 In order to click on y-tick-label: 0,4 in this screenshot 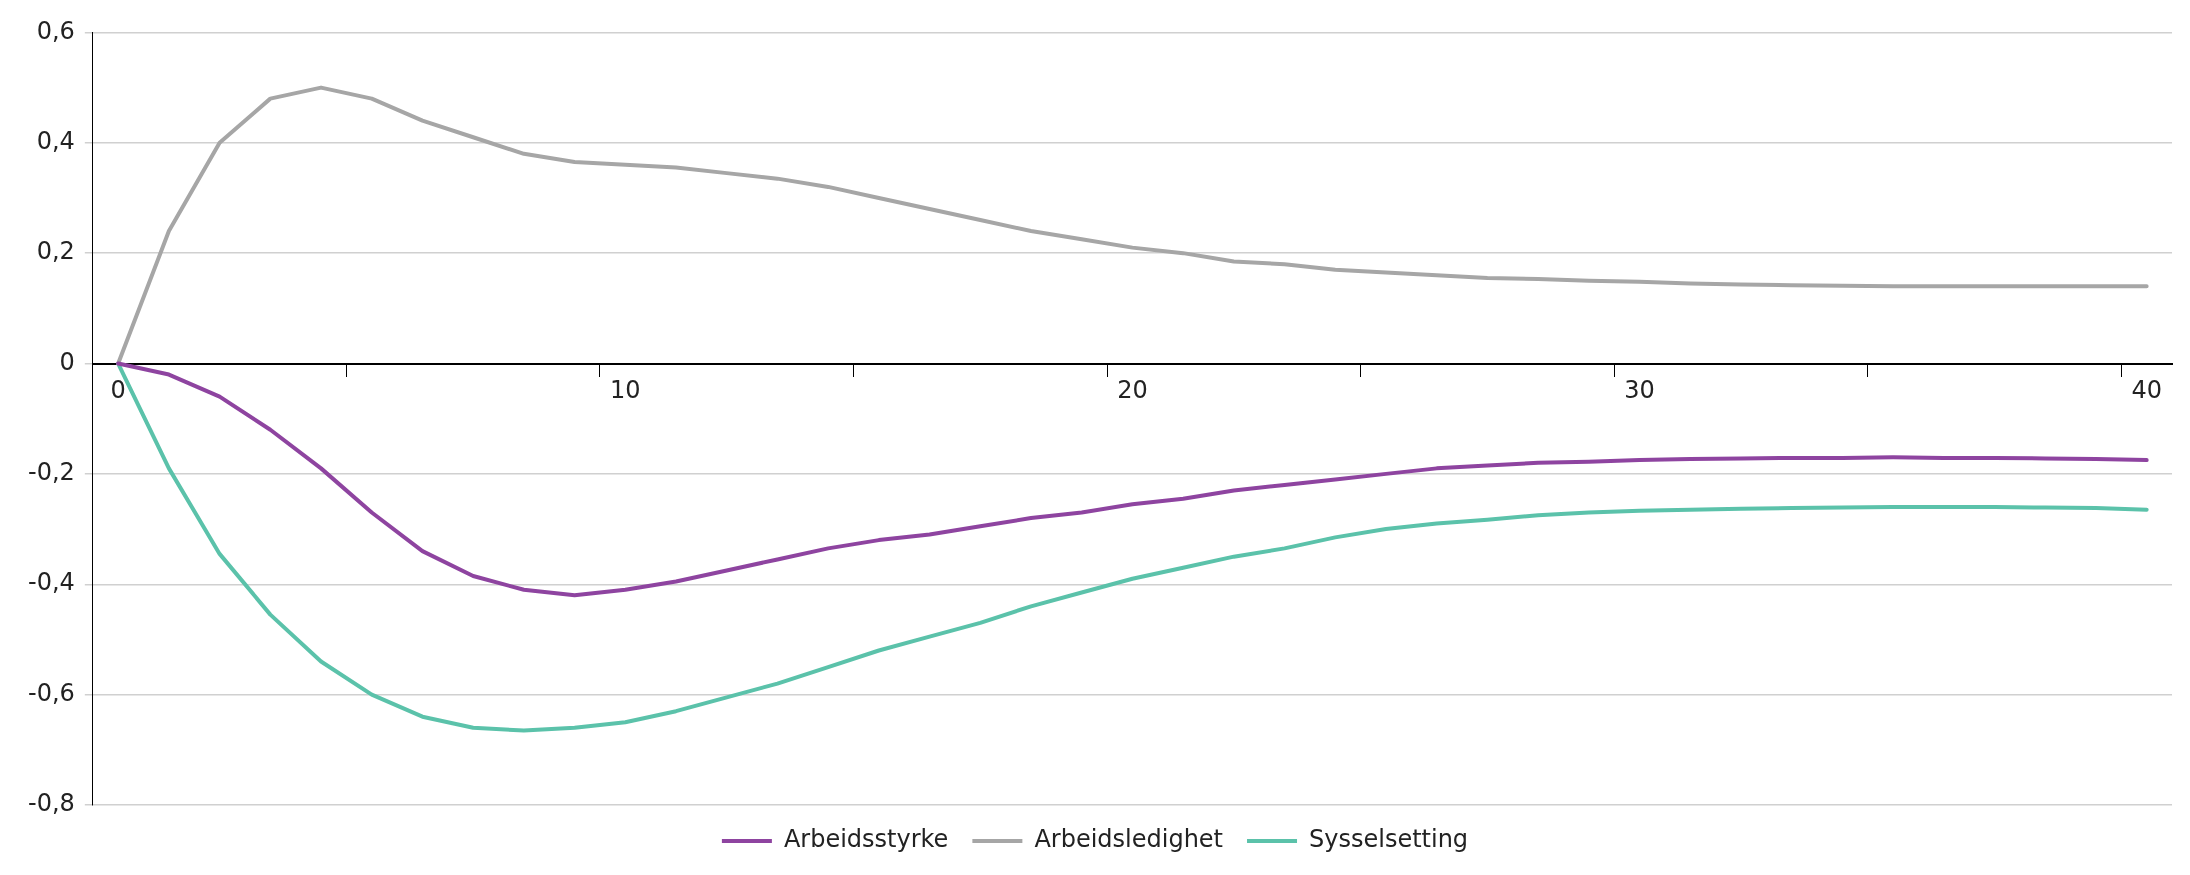, I will do `click(55, 141)`.